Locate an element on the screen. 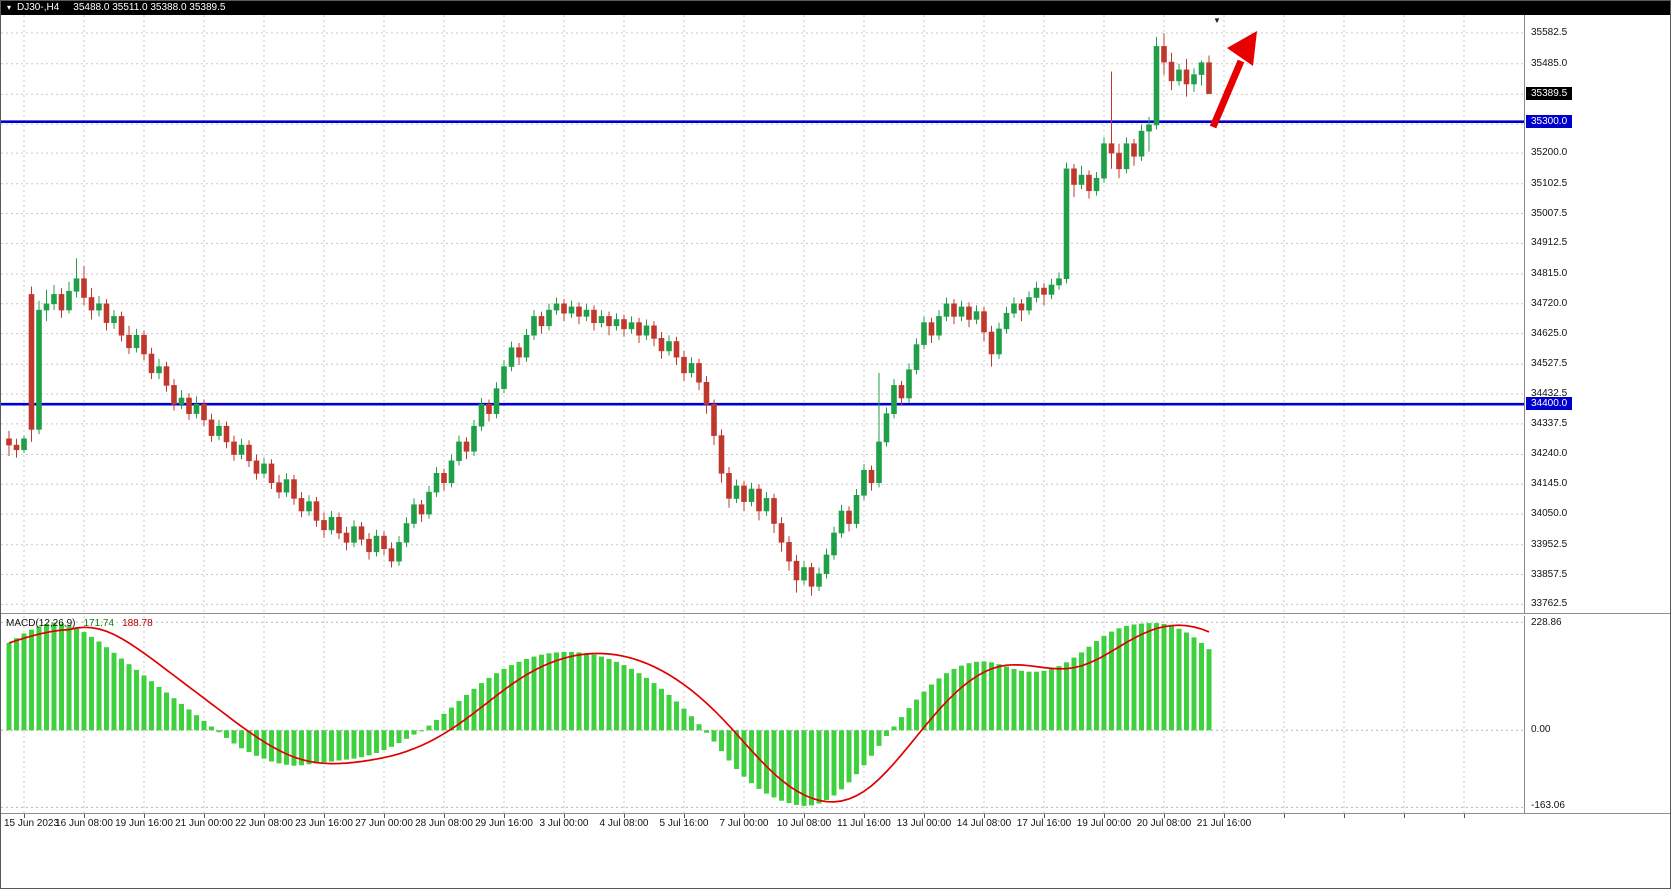  chart-ohlc-values: 35488.0 35511.0 35388.0 35389.5 is located at coordinates (149, 7).